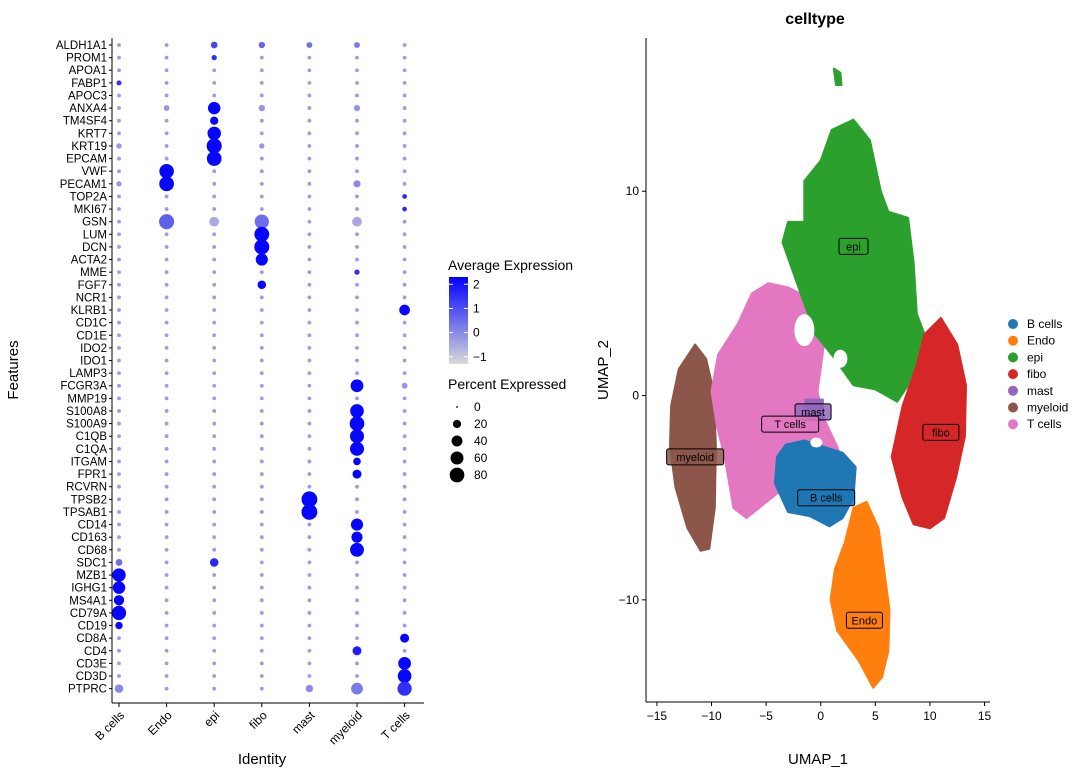  I want to click on dot-FCGR3A-myeloid, so click(357, 386).